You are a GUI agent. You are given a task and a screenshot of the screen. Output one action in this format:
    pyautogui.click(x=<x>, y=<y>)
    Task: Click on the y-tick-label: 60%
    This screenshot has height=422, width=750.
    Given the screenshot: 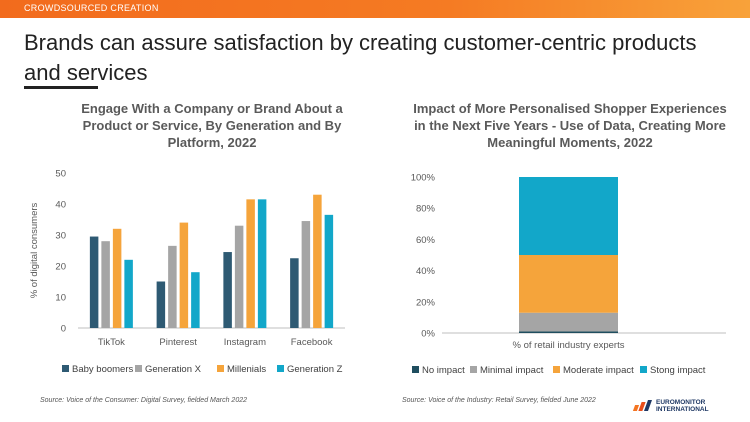 What is the action you would take?
    pyautogui.click(x=426, y=240)
    